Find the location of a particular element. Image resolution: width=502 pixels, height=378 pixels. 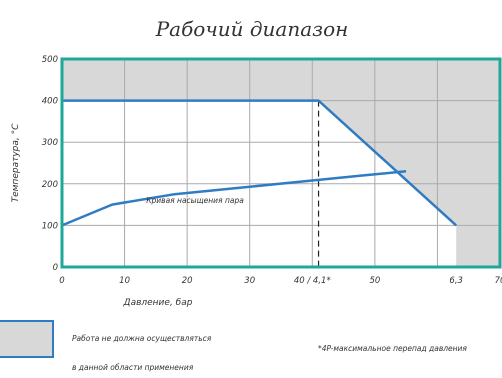

x-tick-label: 10 is located at coordinates (124, 281).